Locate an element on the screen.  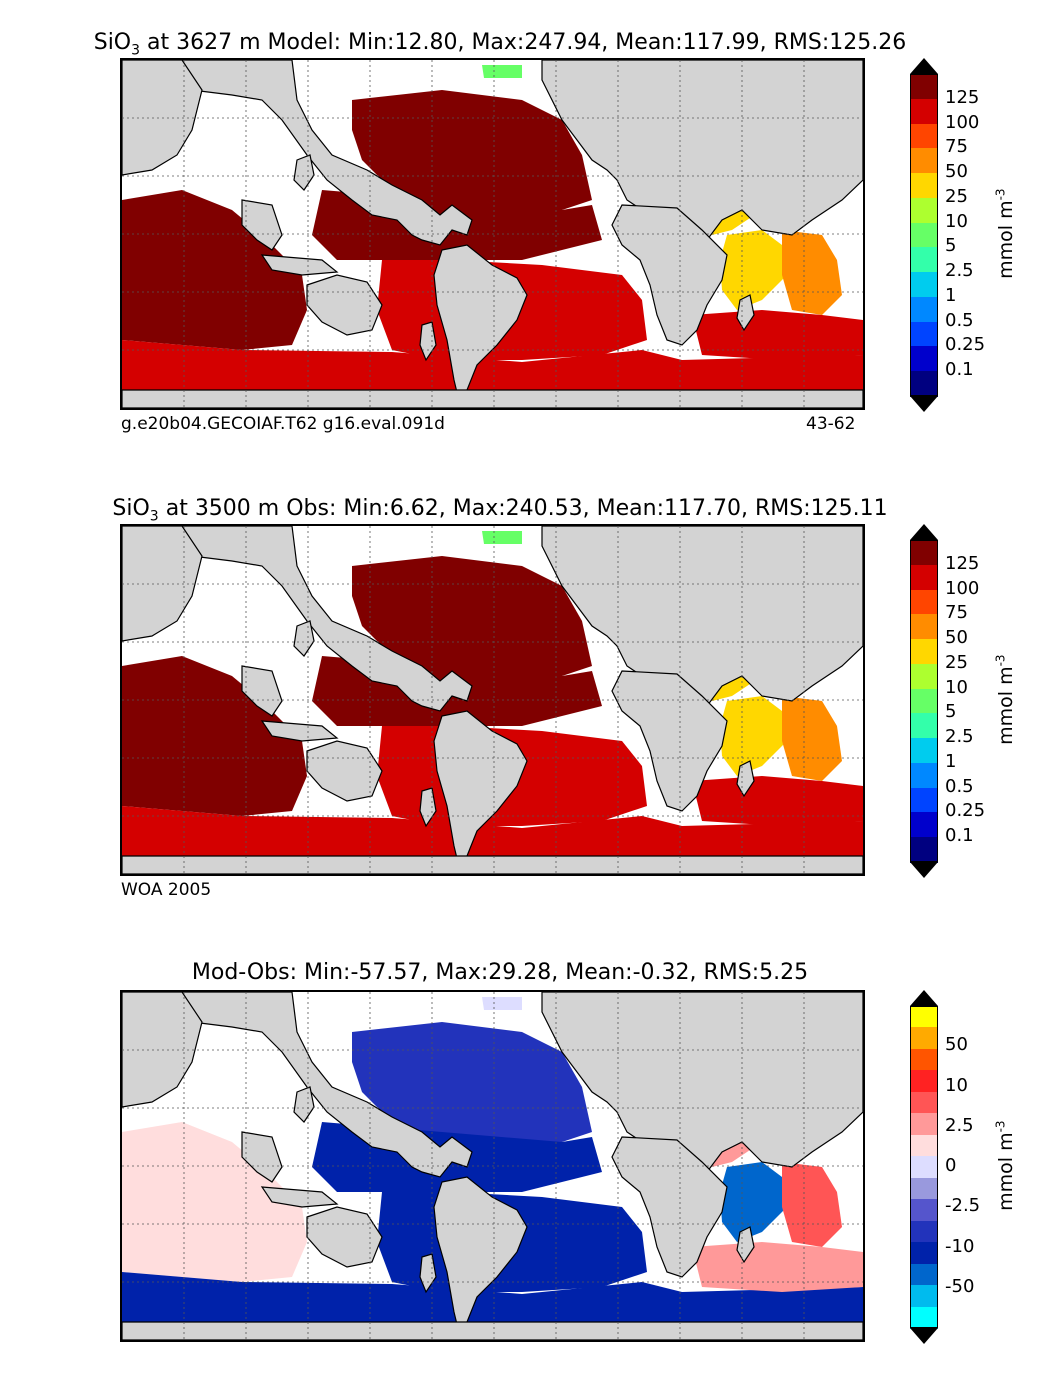
colorbar: 50 10 2.5 0 -2.5 -10 -50 is located at coordinates (945, 1167).